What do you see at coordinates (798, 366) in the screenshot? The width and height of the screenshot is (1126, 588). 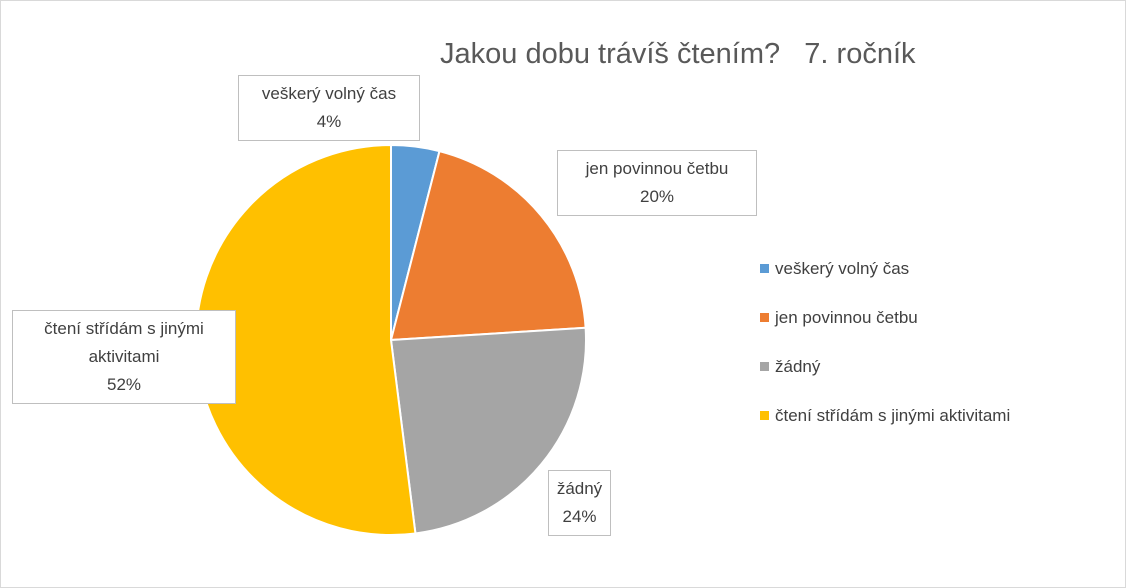 I see `legend-label: žádný` at bounding box center [798, 366].